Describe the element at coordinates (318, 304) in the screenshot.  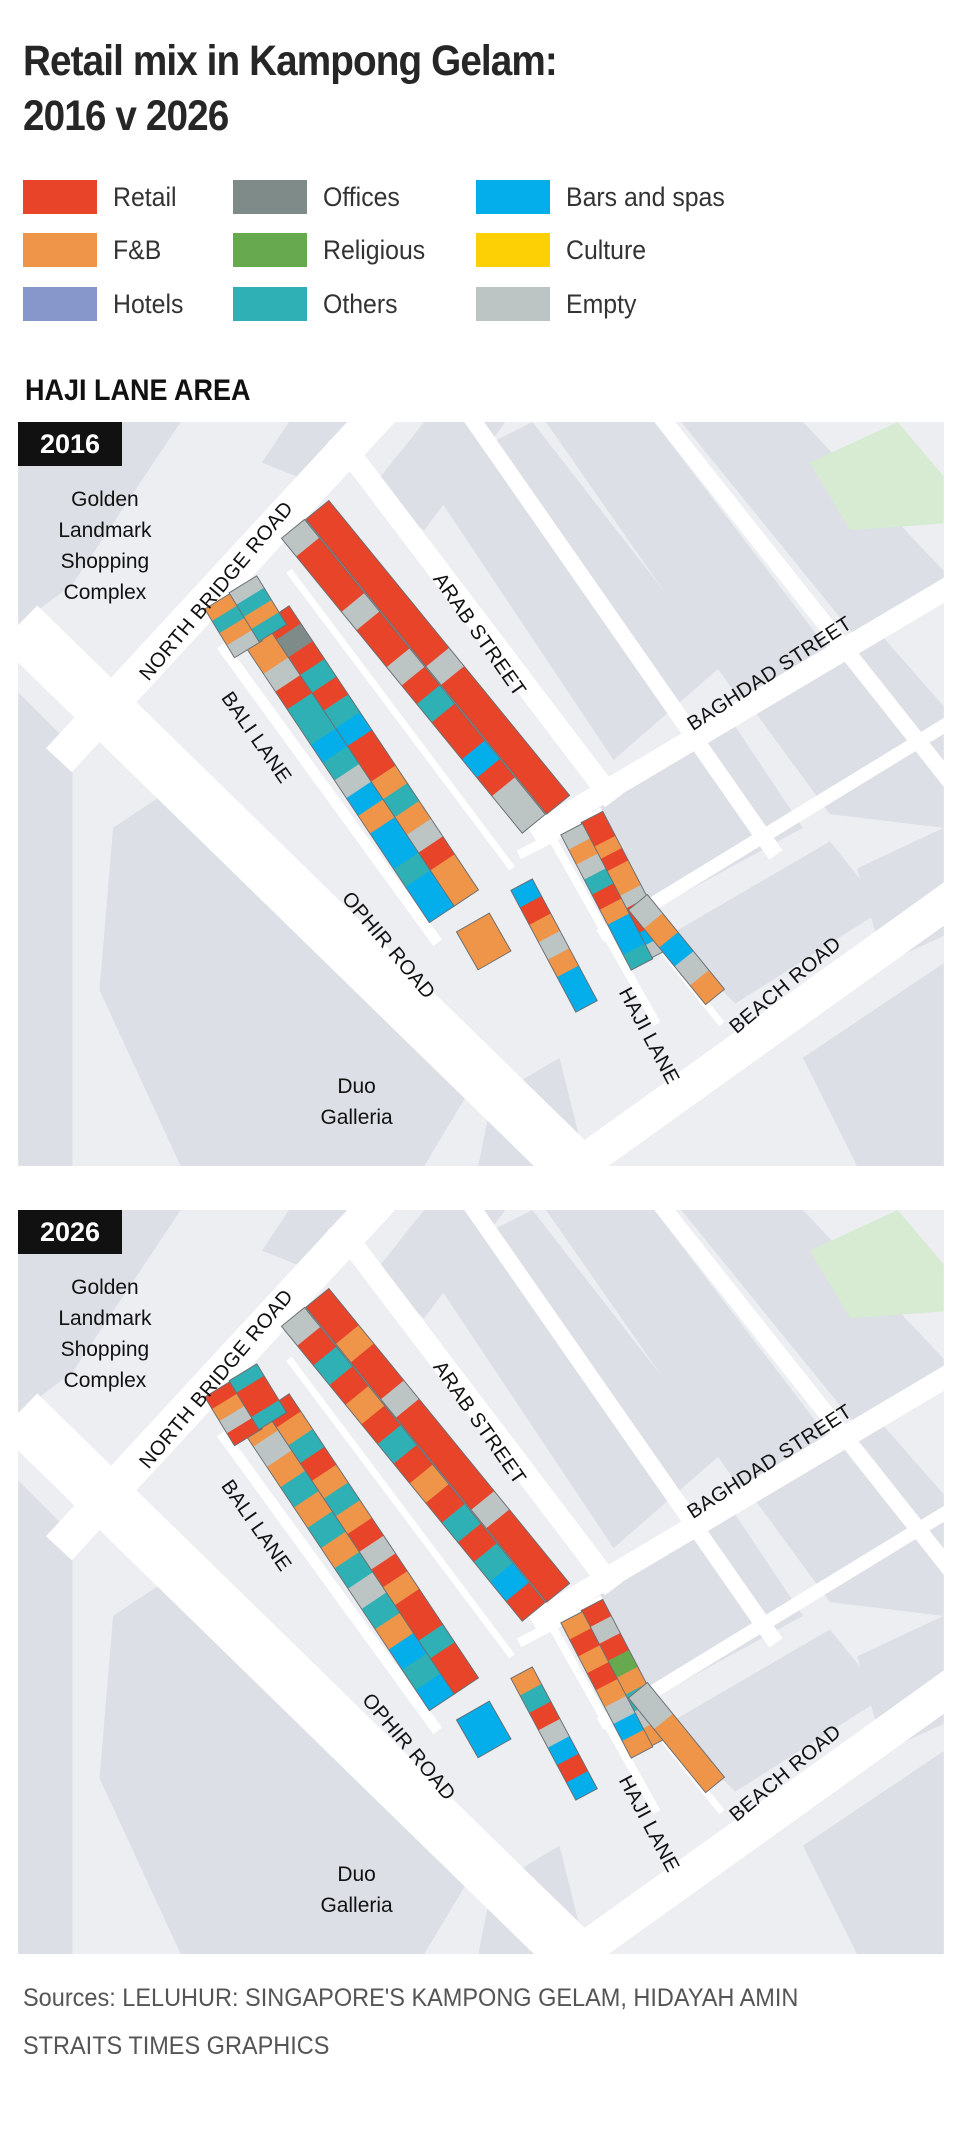
I see `legend-item-others: Others` at that location.